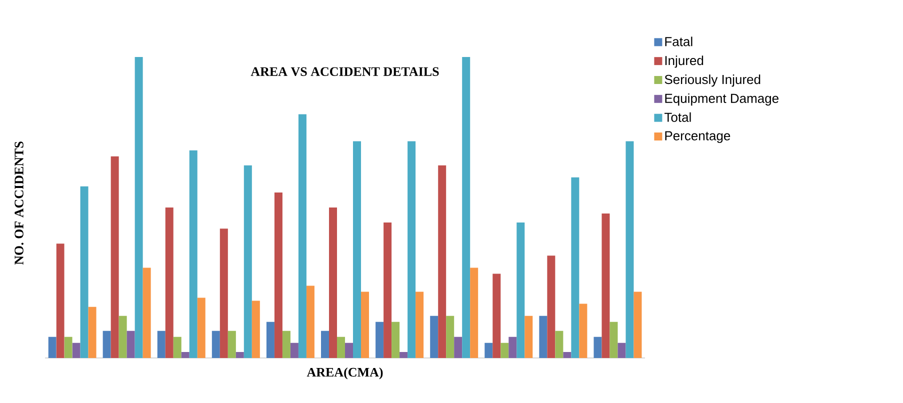  What do you see at coordinates (678, 41) in the screenshot?
I see `legend-label: Fatal` at bounding box center [678, 41].